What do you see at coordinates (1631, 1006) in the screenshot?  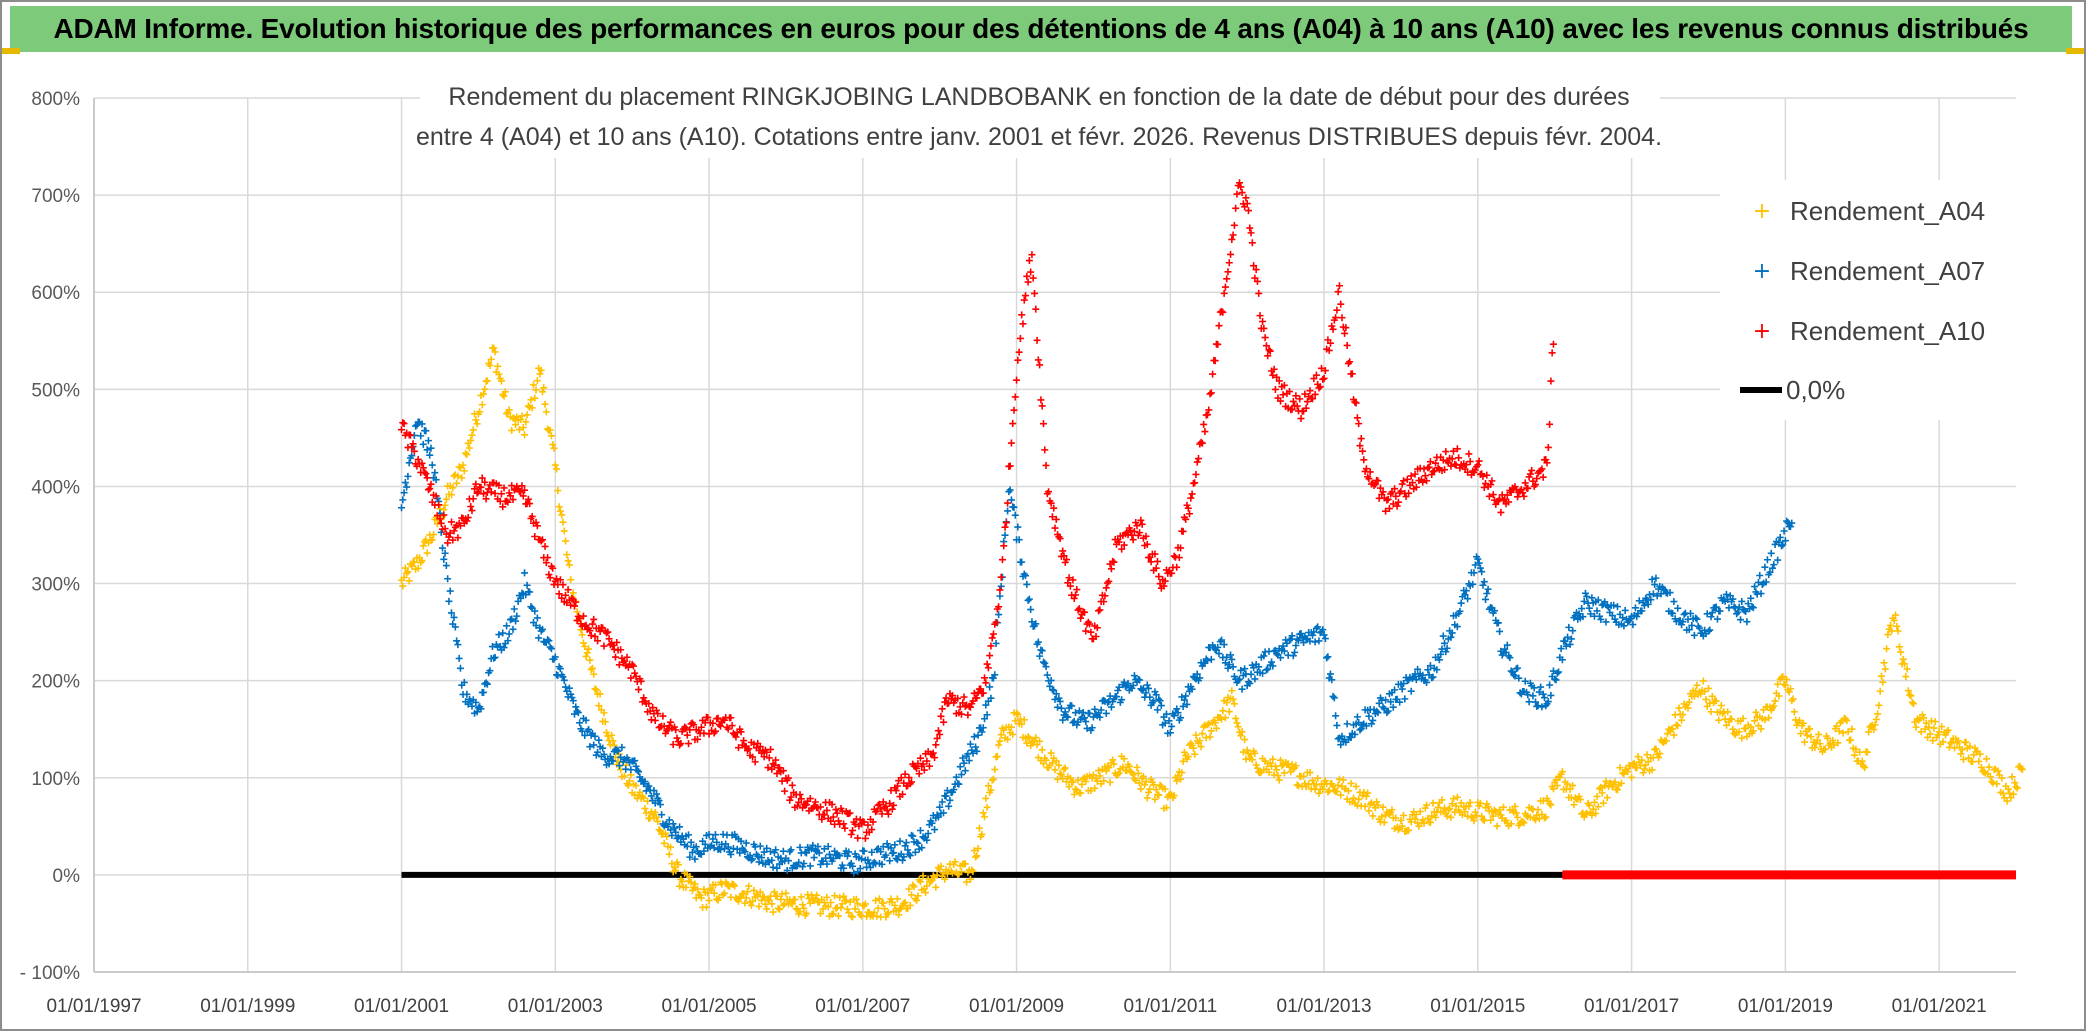 I see `x-tick-label: 01/01/2017` at bounding box center [1631, 1006].